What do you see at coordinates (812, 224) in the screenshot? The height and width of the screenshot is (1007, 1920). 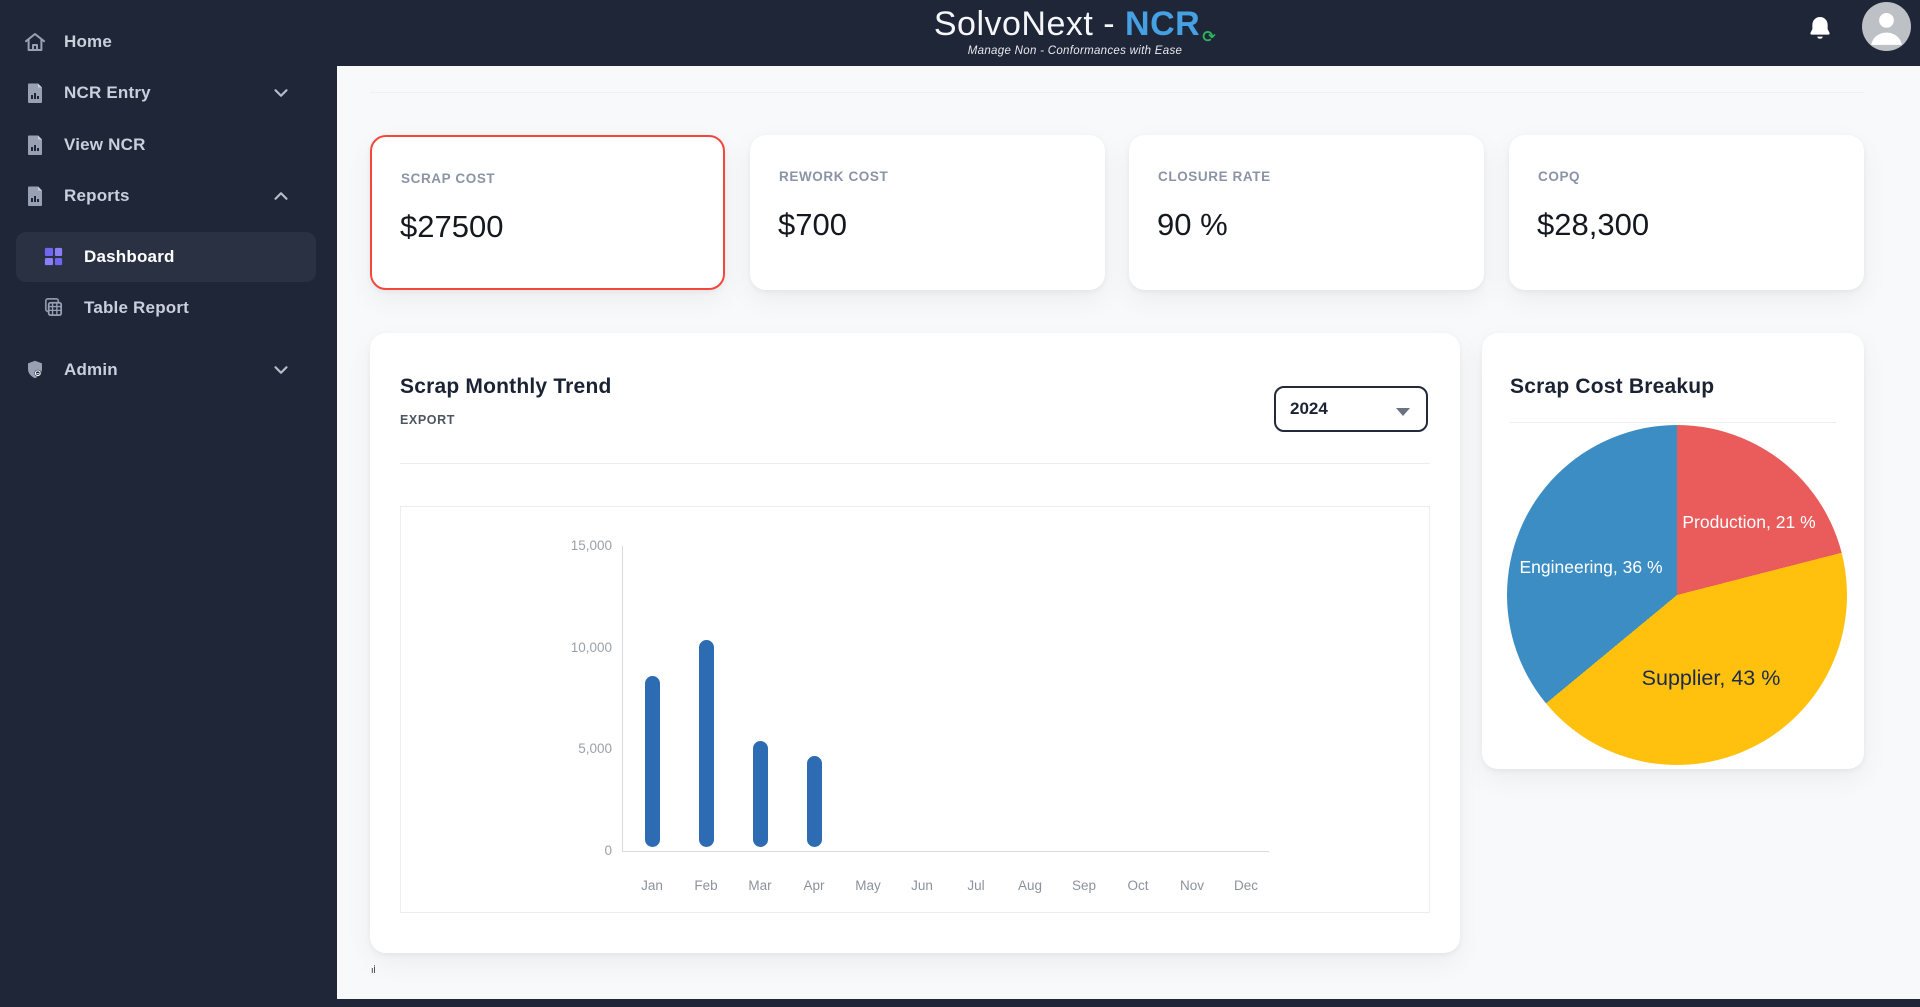 I see `kpi-value: $700` at bounding box center [812, 224].